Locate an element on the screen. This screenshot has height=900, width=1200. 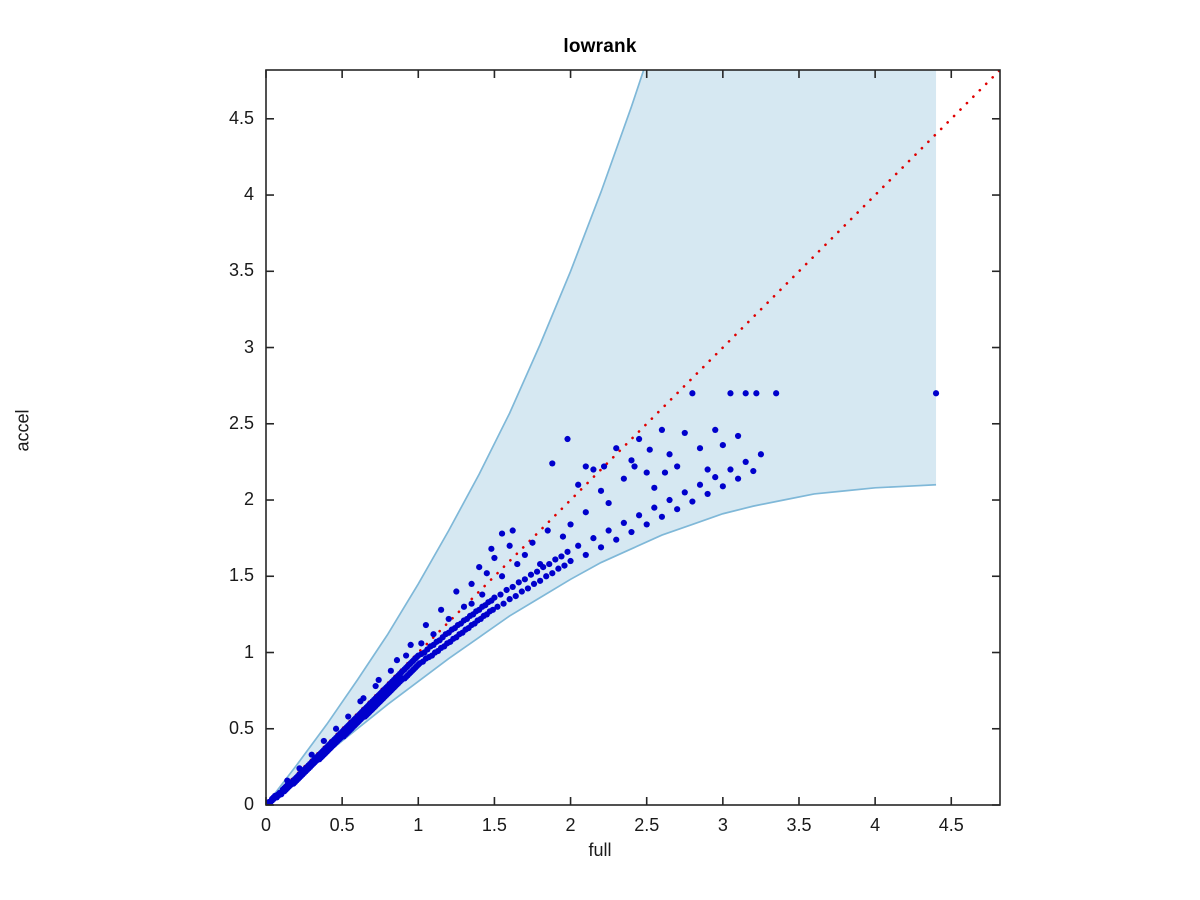
y-tick-label: 2.5 is located at coordinates (241, 422).